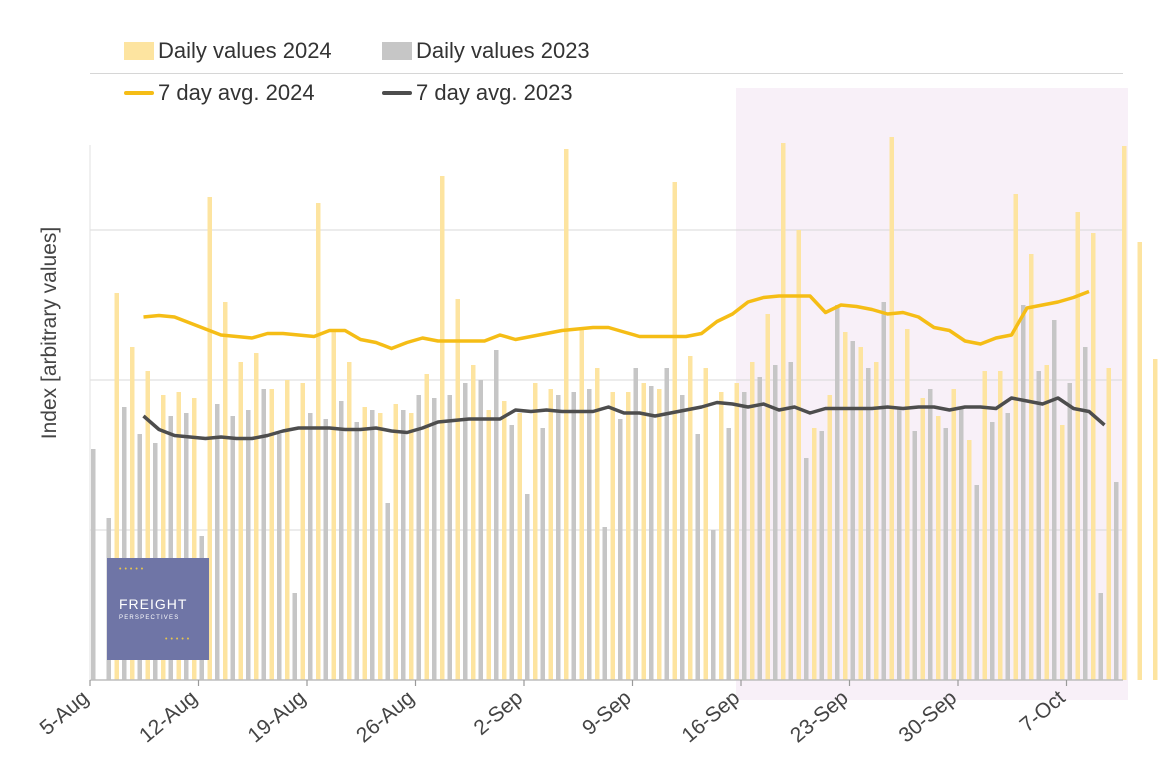  I want to click on legend-label-avg-2023: 7 day avg. 2023, so click(494, 92).